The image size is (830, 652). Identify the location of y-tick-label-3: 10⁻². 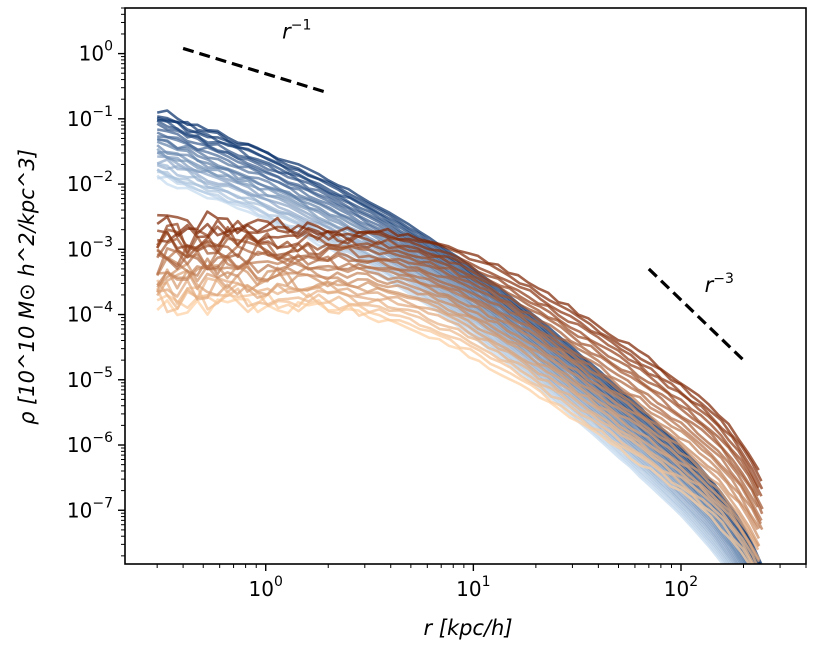
(90, 182).